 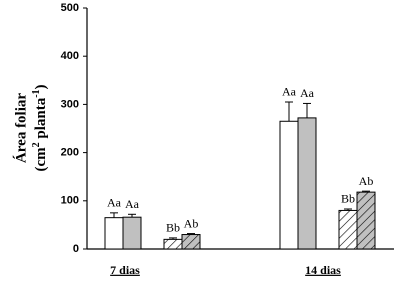 What do you see at coordinates (70, 201) in the screenshot?
I see `y-tick-label: 100` at bounding box center [70, 201].